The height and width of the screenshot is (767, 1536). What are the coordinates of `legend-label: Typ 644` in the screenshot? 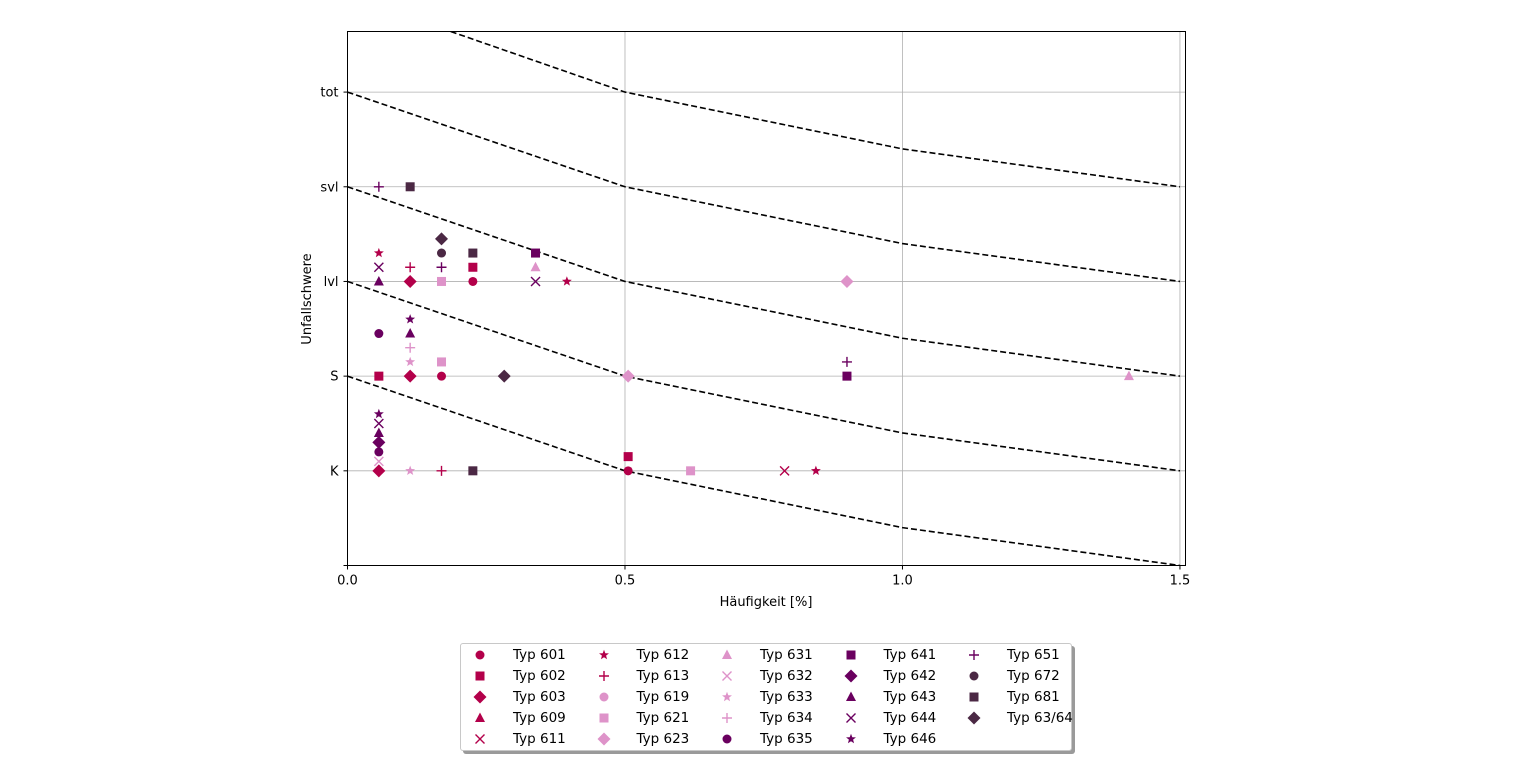 It's located at (910, 718).